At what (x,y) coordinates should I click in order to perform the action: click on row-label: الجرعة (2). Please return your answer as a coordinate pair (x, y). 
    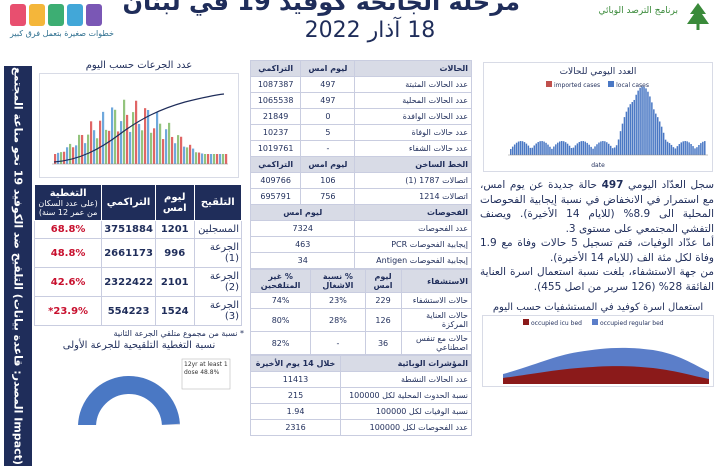
    Looking at the image, I should click on (218, 282).